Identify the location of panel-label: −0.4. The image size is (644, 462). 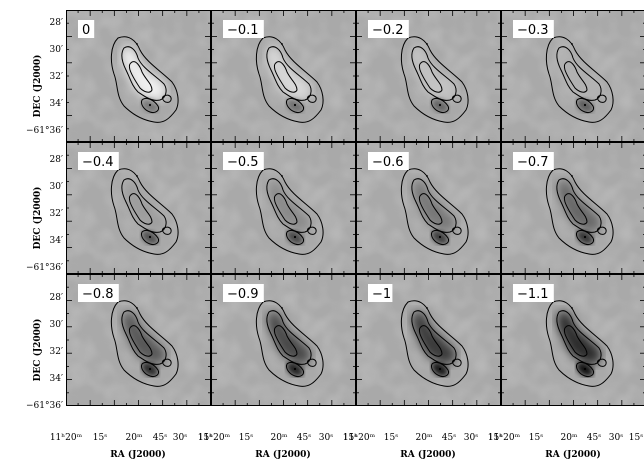
(98, 161).